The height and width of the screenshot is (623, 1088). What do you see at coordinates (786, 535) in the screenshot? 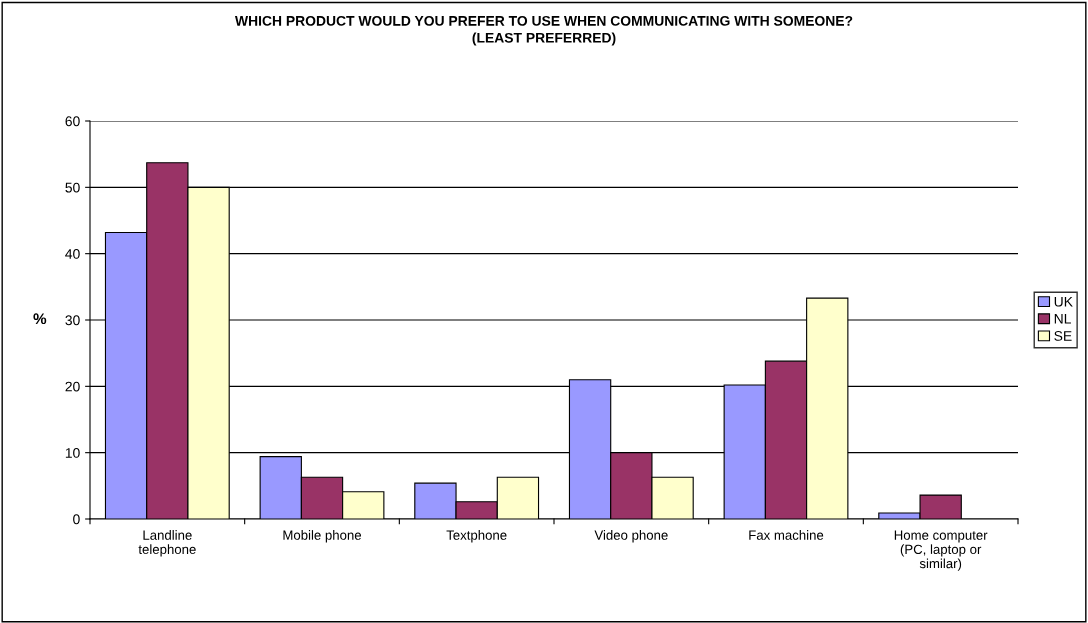
I see `x-tick-label: Fax machine` at bounding box center [786, 535].